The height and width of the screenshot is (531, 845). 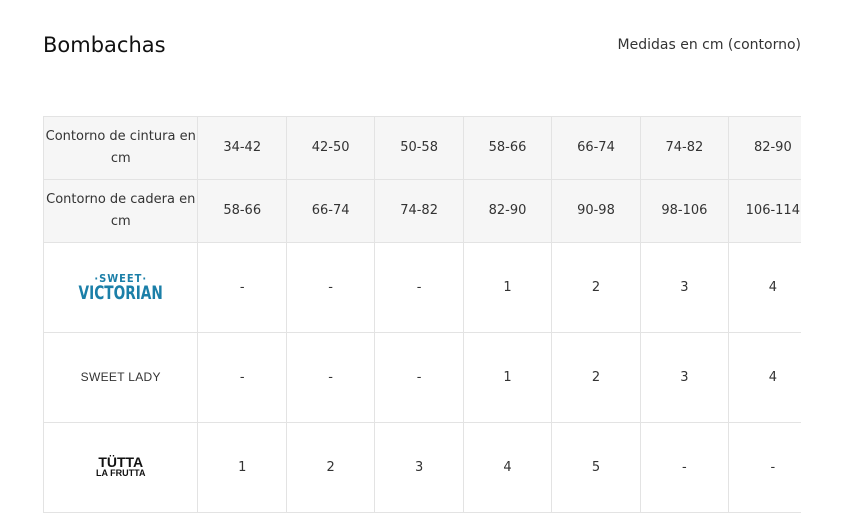 I want to click on sweet-lady-logo: SWEET LADY, so click(x=120, y=377).